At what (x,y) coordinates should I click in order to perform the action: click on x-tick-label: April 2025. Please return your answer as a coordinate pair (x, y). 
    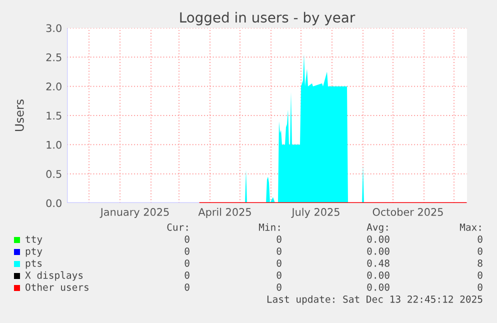
    Looking at the image, I should click on (224, 213).